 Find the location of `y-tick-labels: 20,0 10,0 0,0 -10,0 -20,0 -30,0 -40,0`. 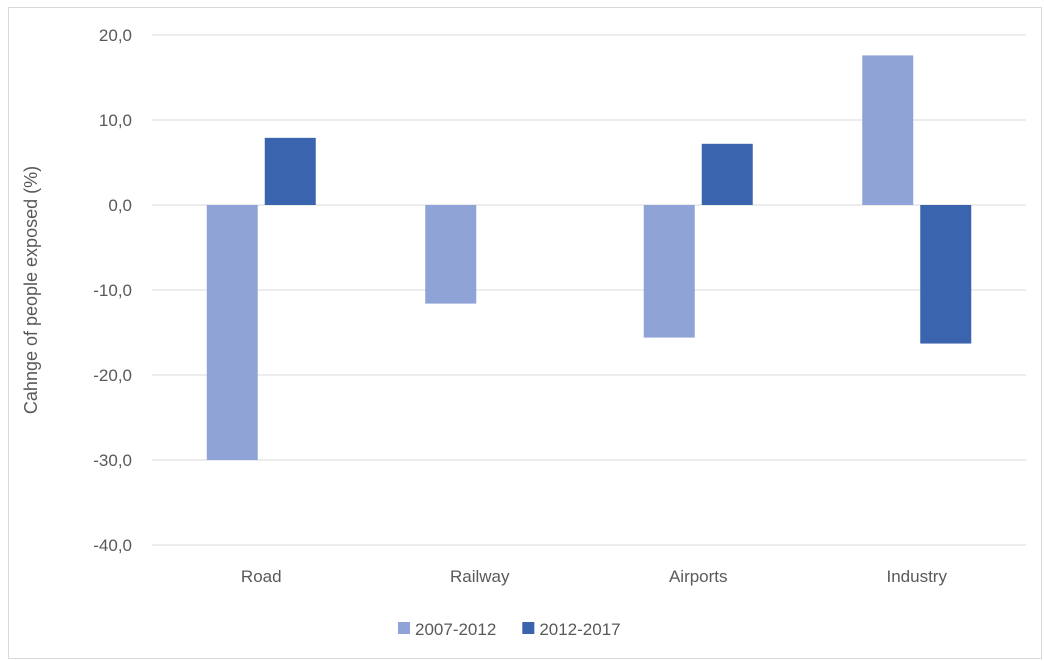

y-tick-labels: 20,0 10,0 0,0 -10,0 -20,0 -30,0 -40,0 is located at coordinates (112, 290).